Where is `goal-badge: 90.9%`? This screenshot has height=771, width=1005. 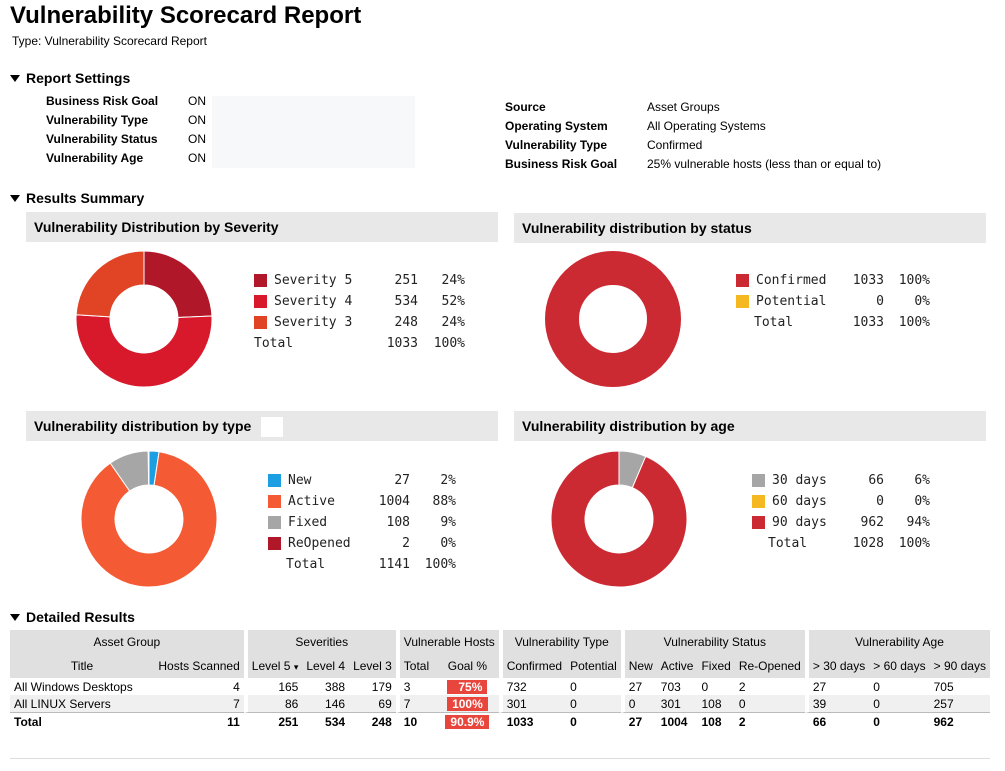 goal-badge: 90.9% is located at coordinates (467, 721).